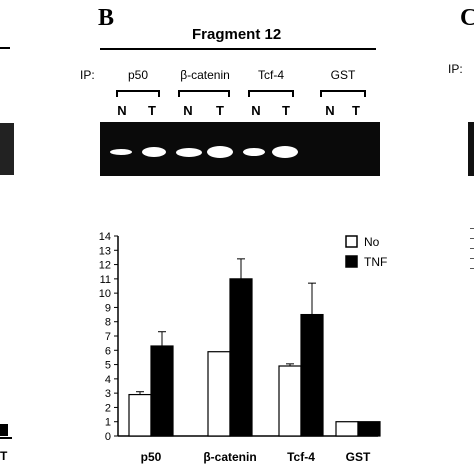 The height and width of the screenshot is (474, 474). Describe the element at coordinates (301, 457) in the screenshot. I see `x-category-label: Tcf-4` at that location.